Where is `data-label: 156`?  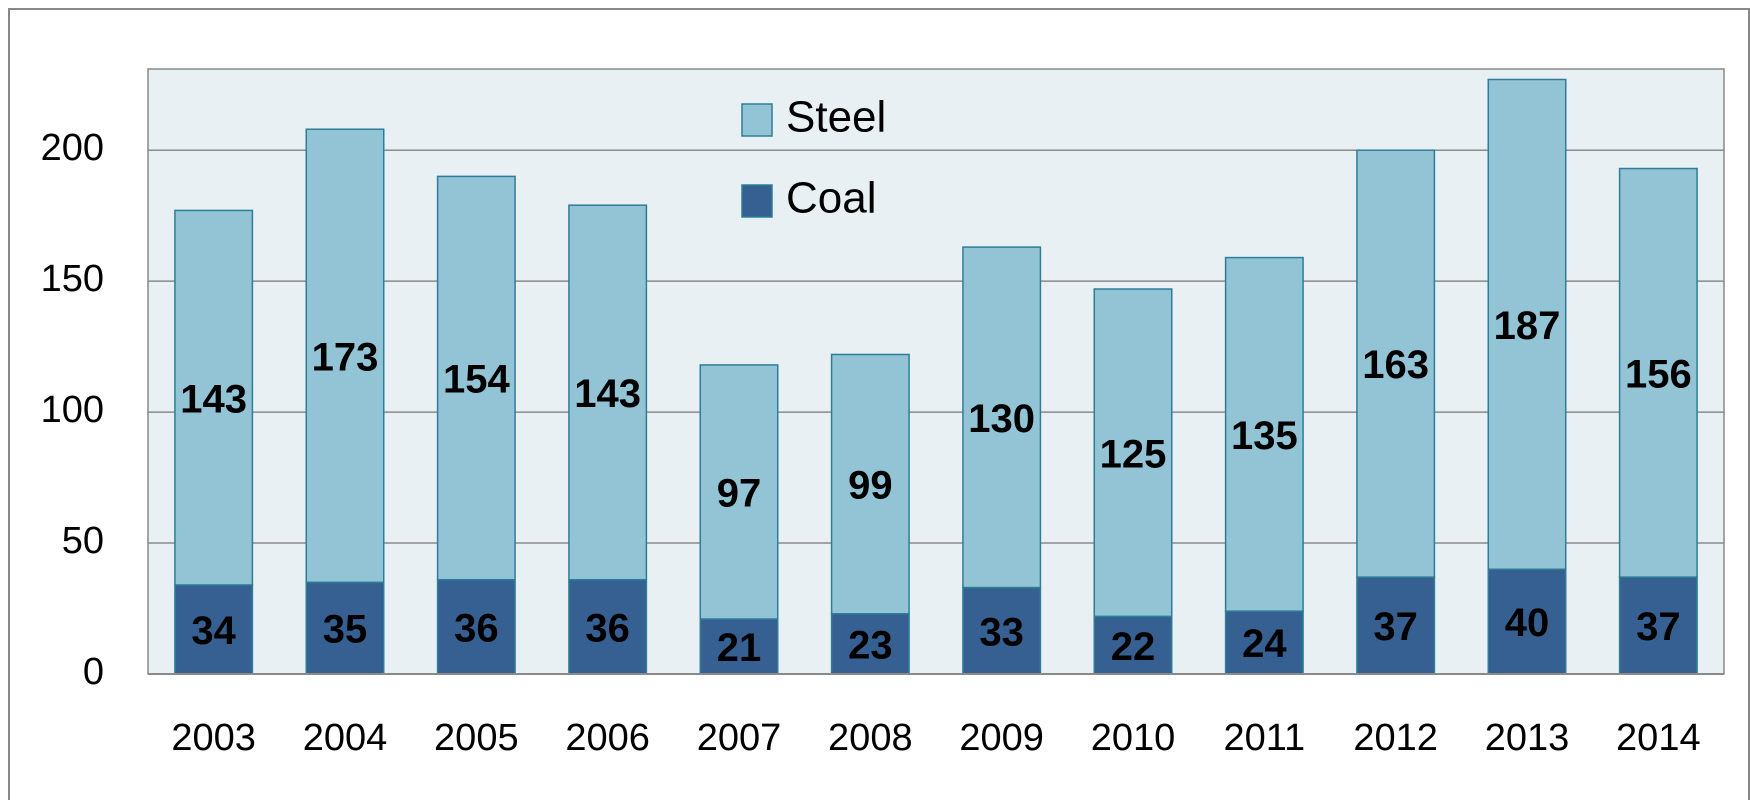 data-label: 156 is located at coordinates (1658, 374).